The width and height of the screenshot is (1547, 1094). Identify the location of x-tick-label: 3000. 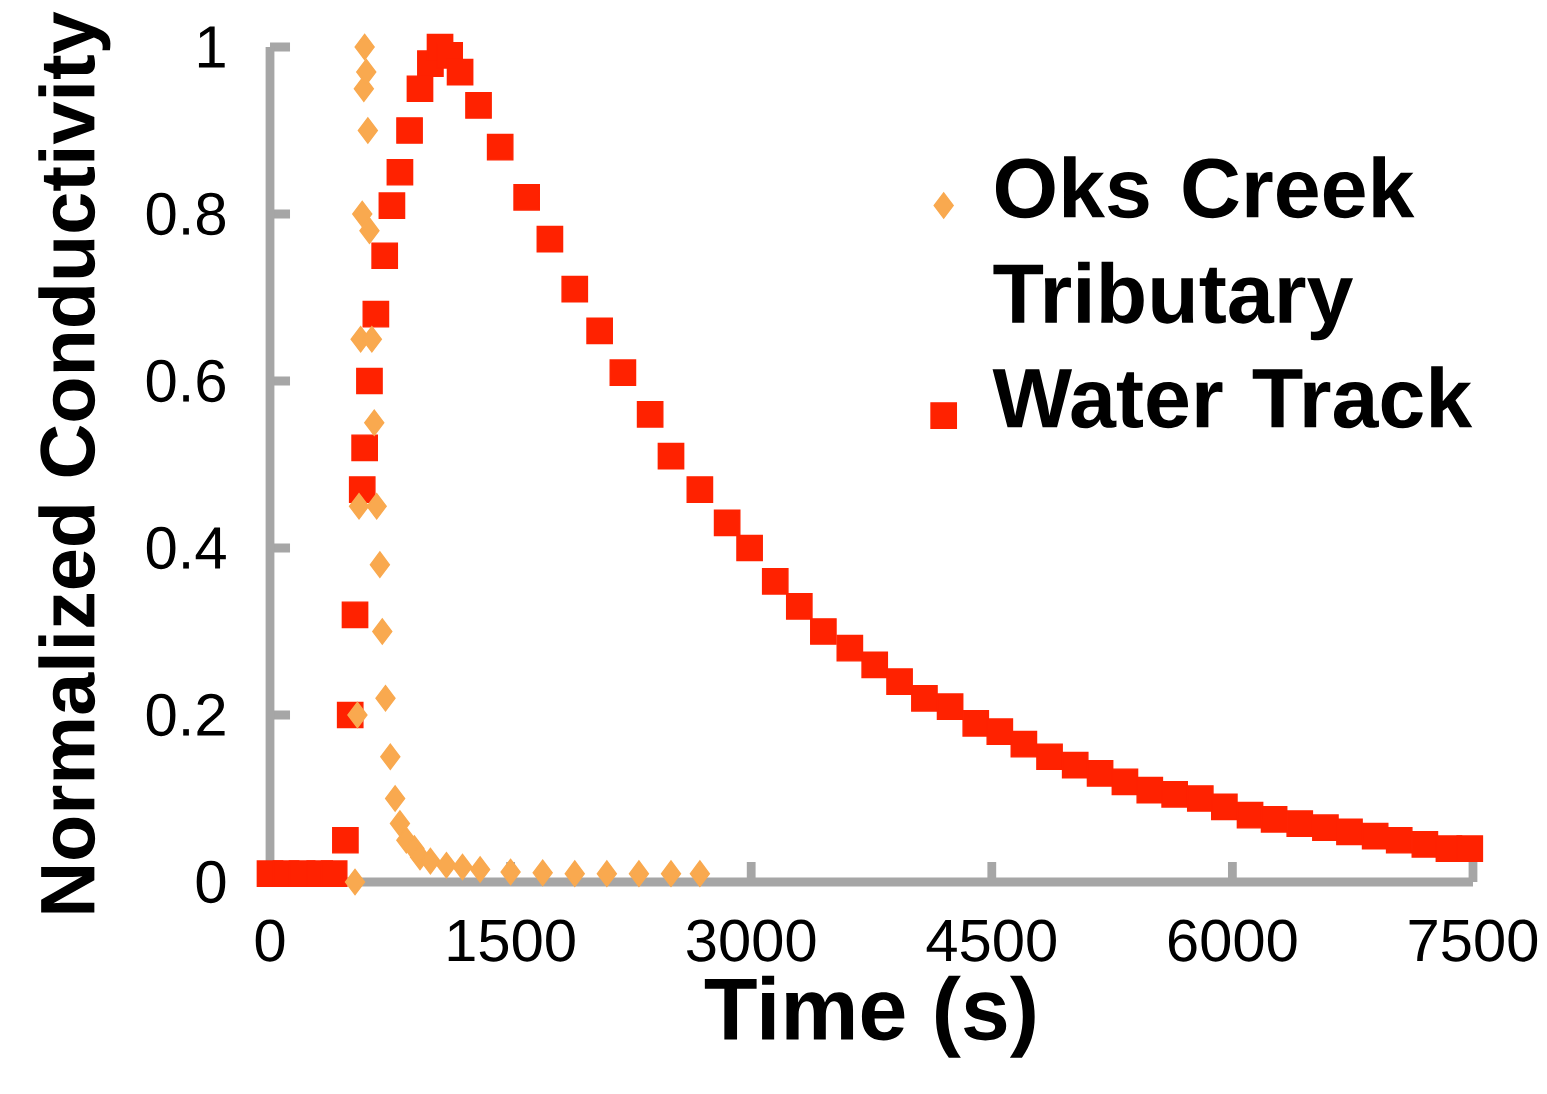
(751, 940).